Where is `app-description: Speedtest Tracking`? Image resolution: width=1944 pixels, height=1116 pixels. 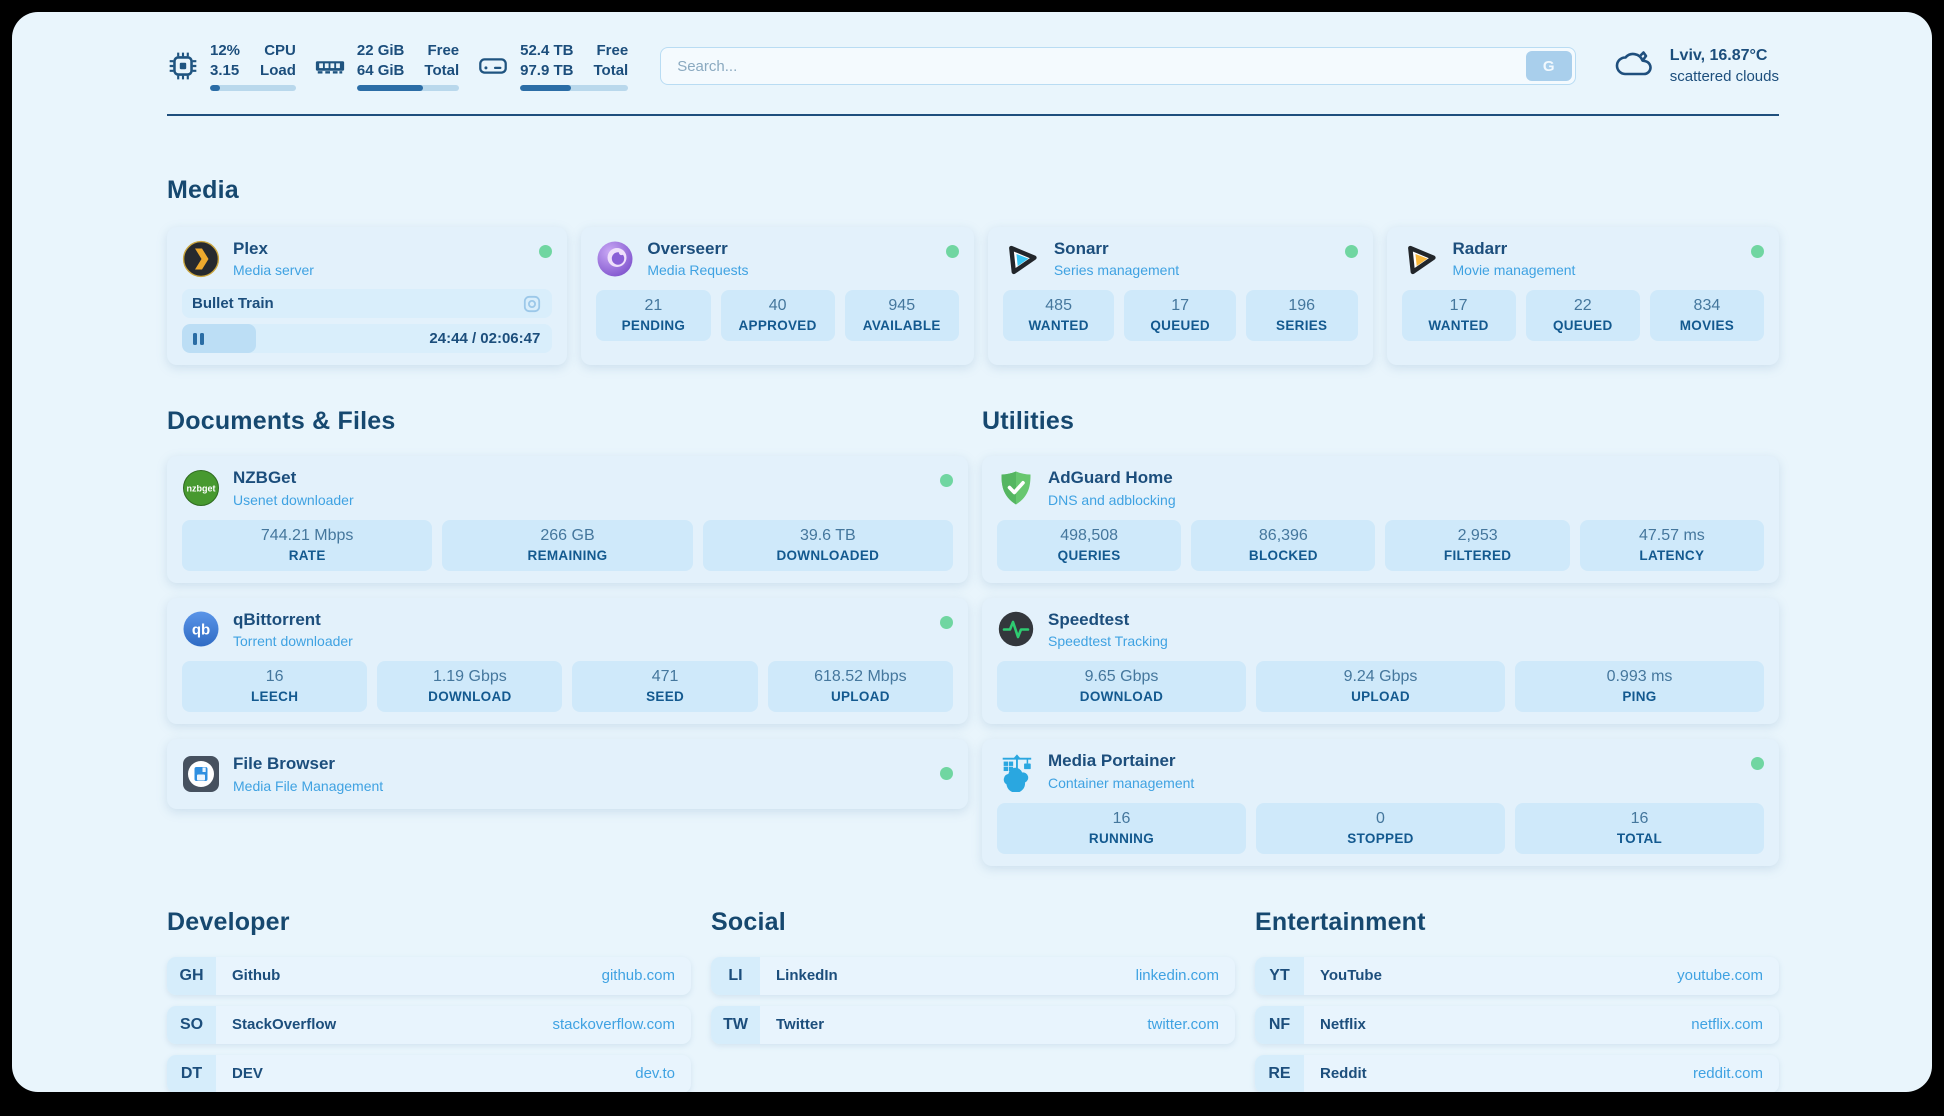
app-description: Speedtest Tracking is located at coordinates (1107, 641).